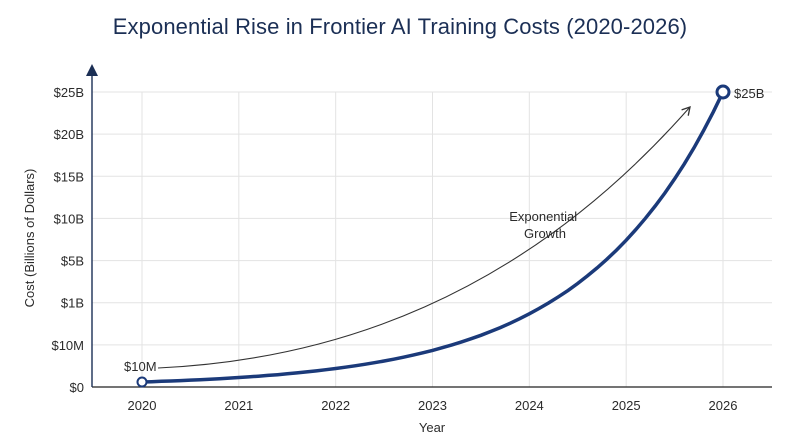 The width and height of the screenshot is (800, 447). I want to click on x-tick-label: 2023, so click(432, 405).